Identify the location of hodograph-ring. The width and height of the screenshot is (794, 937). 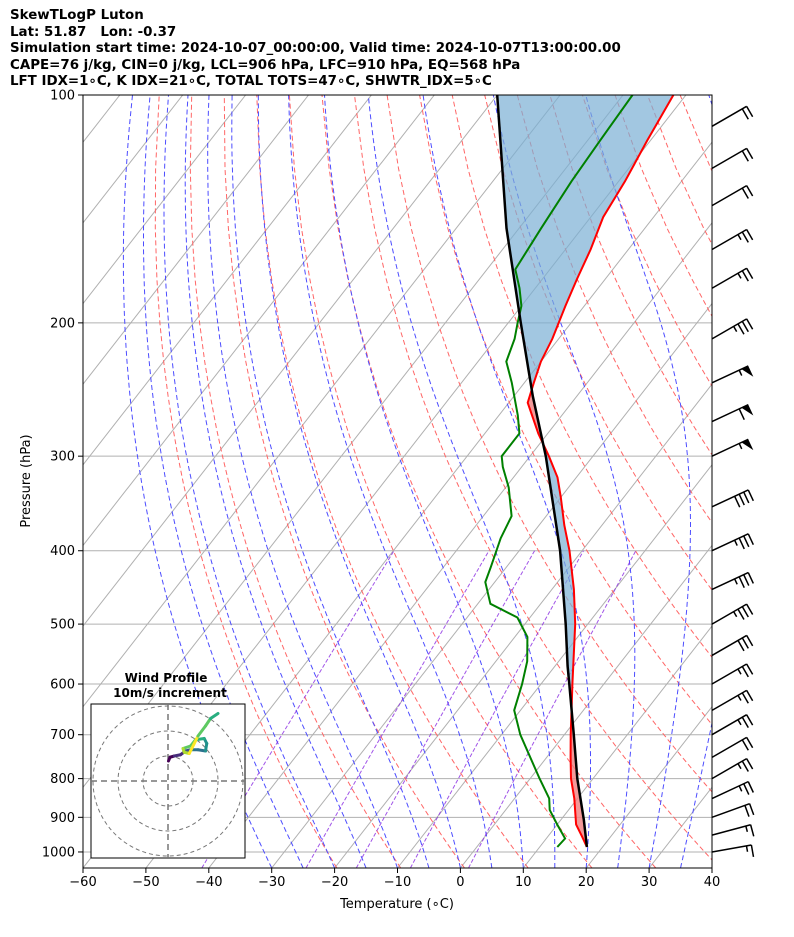
(168, 781).